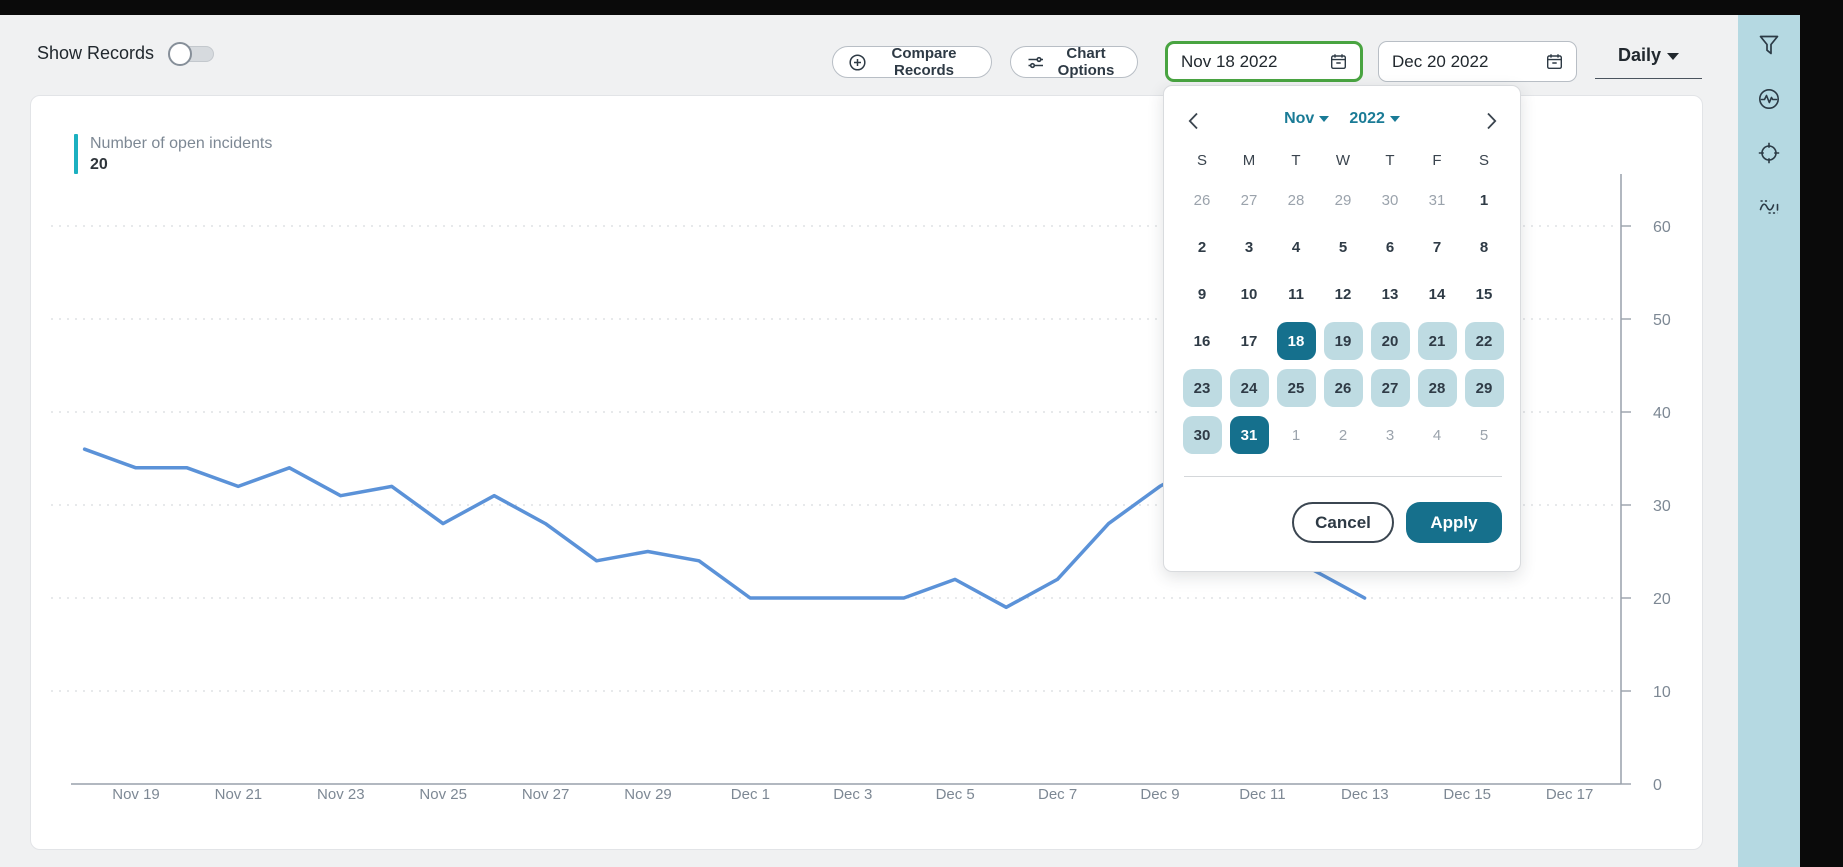 The width and height of the screenshot is (1843, 867). What do you see at coordinates (1769, 45) in the screenshot?
I see `filter-icon` at bounding box center [1769, 45].